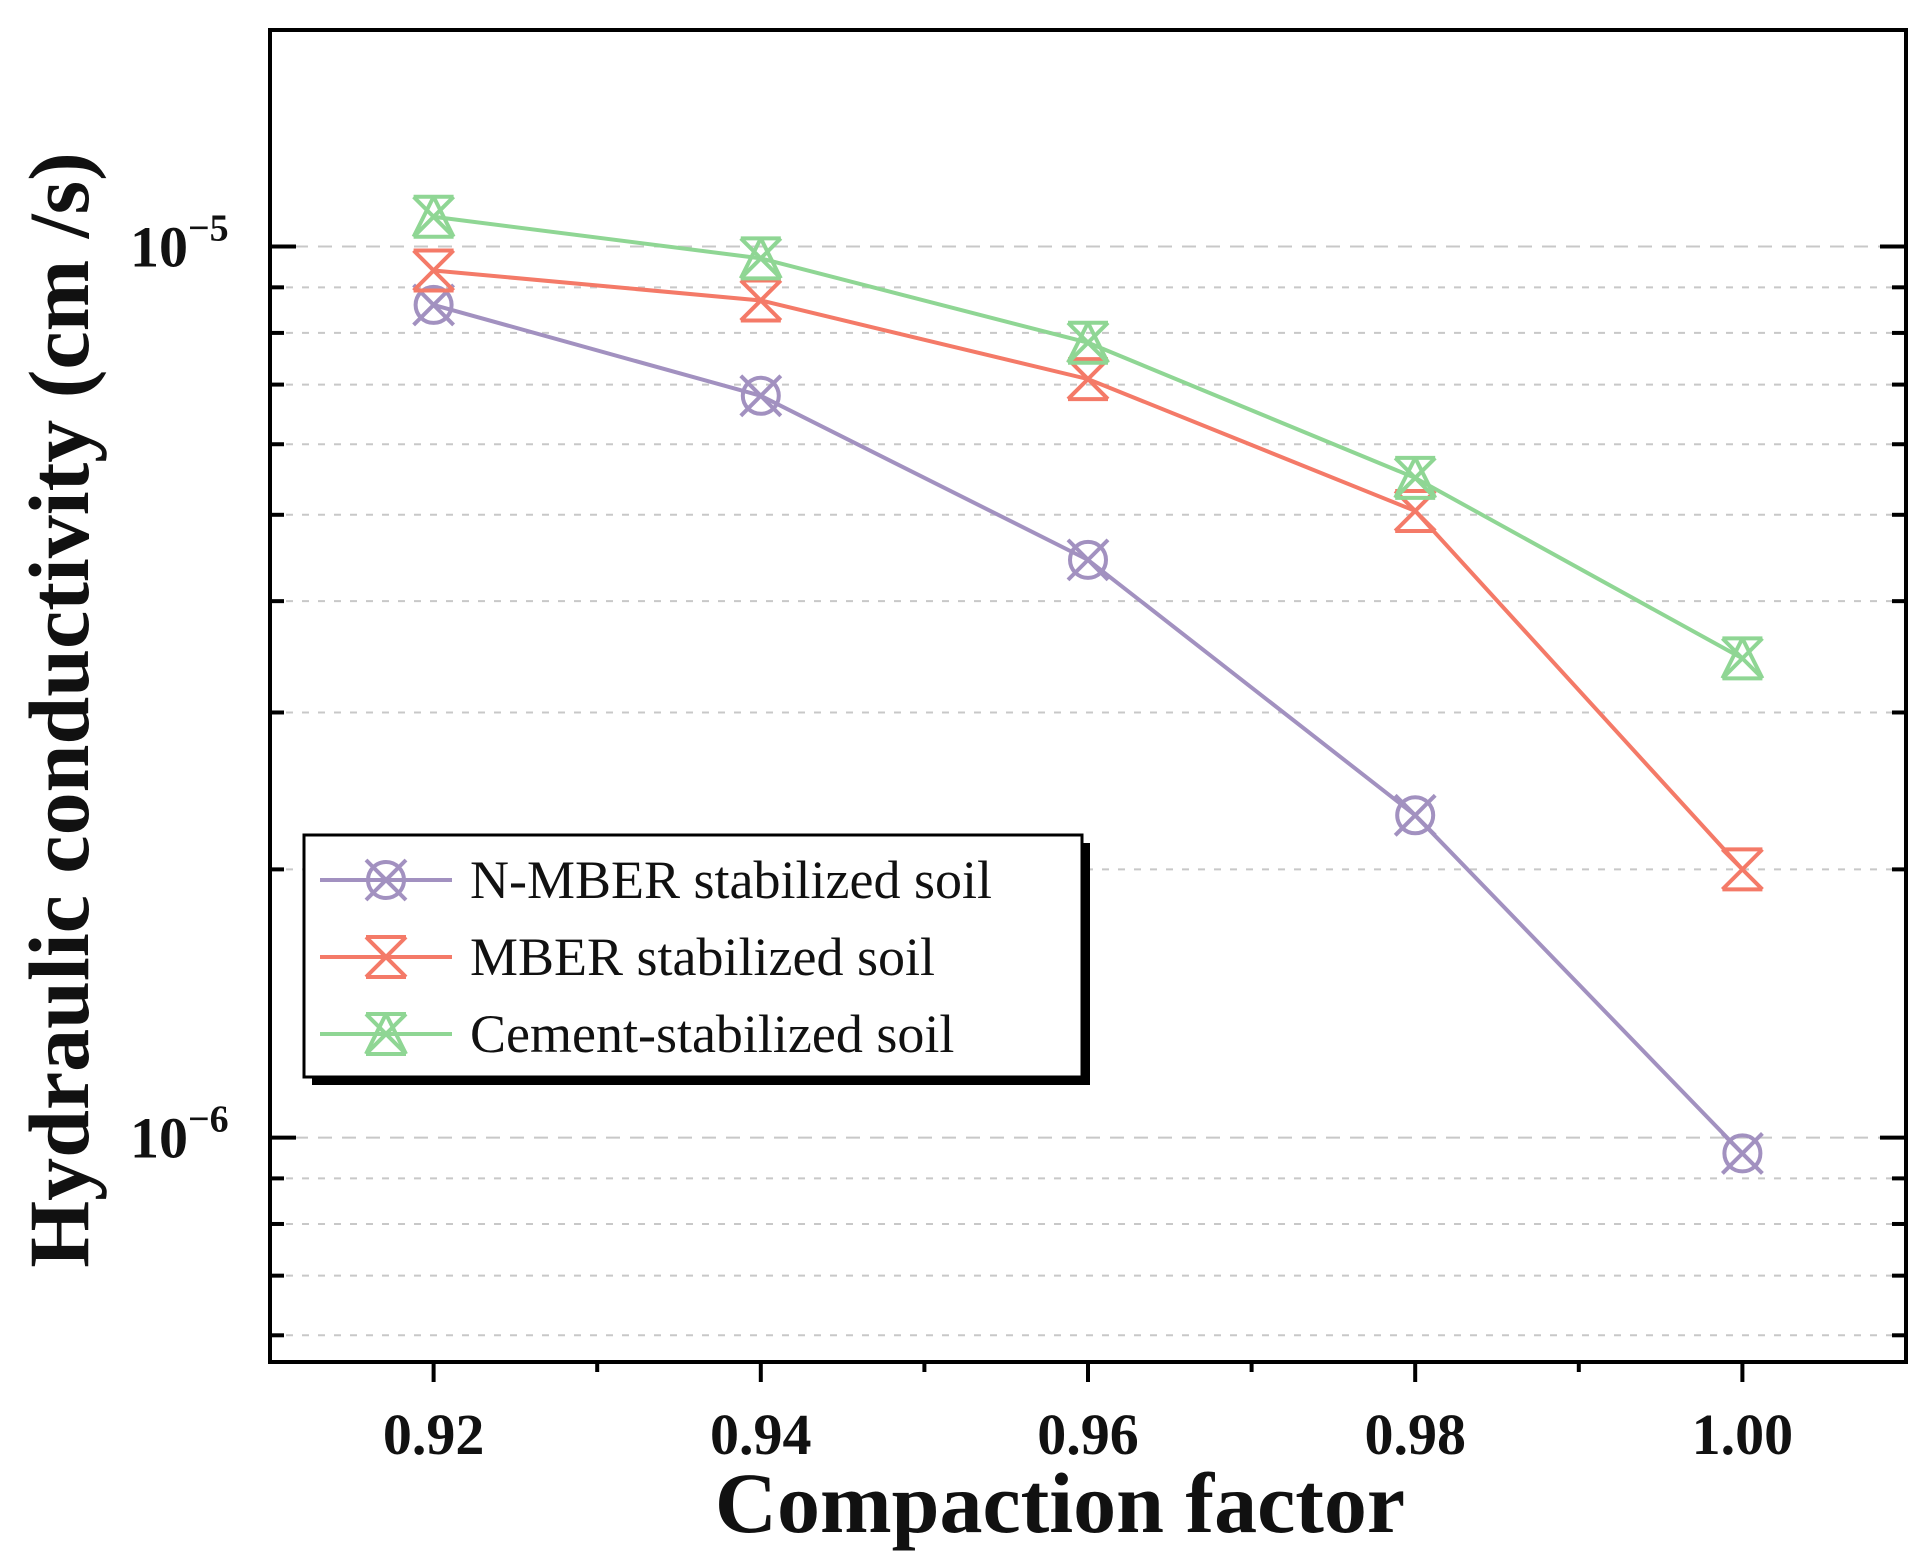  I want to click on legend-label: N-MBER stabilized soil, so click(731, 880).